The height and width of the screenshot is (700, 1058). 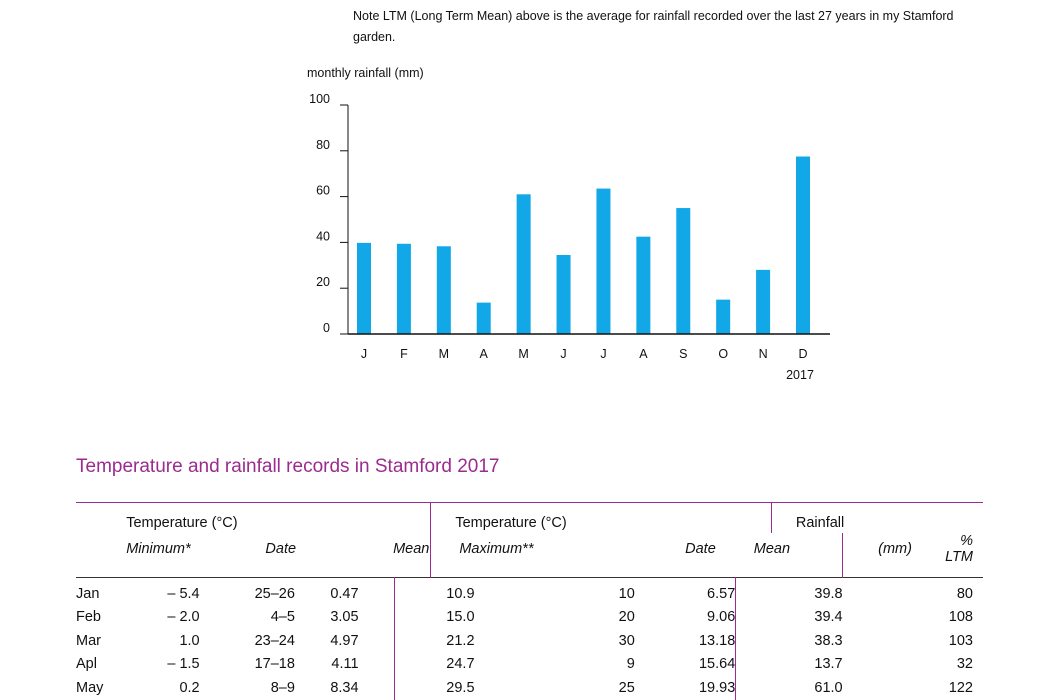 I want to click on min-date-cell: 17–18, so click(x=274, y=664).